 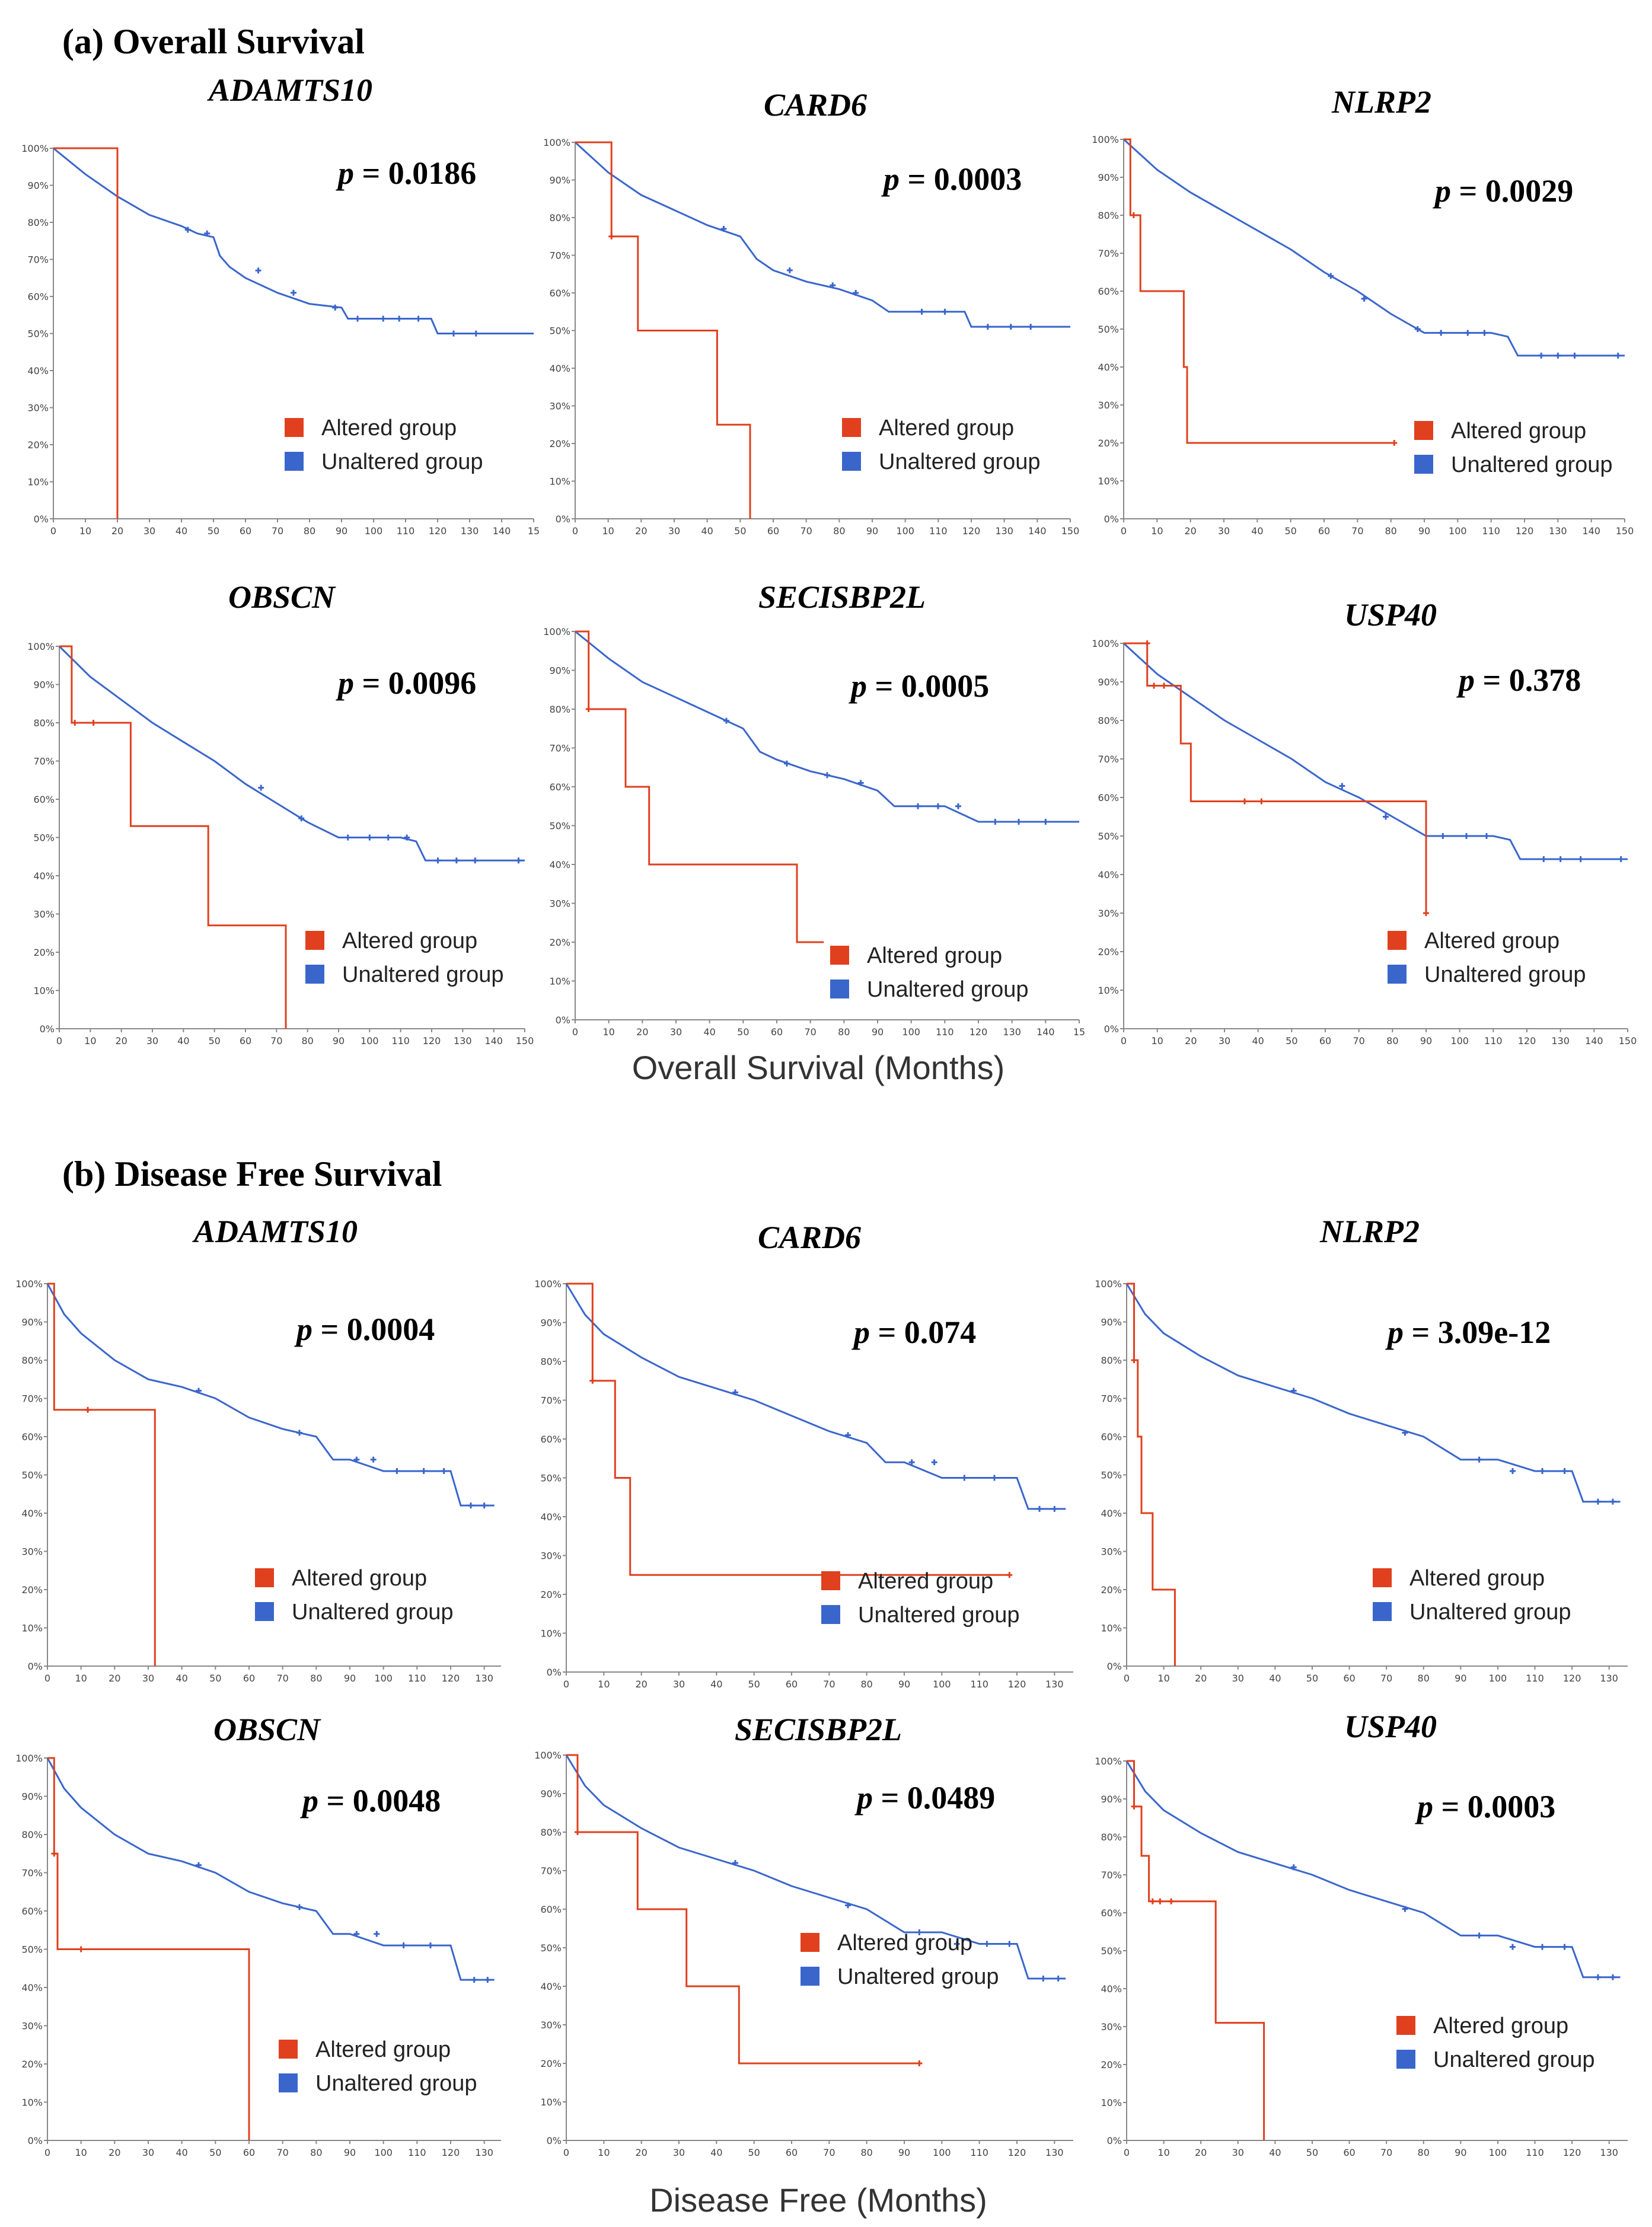 What do you see at coordinates (1111, 1875) in the screenshot?
I see `y-tick-label: 70%` at bounding box center [1111, 1875].